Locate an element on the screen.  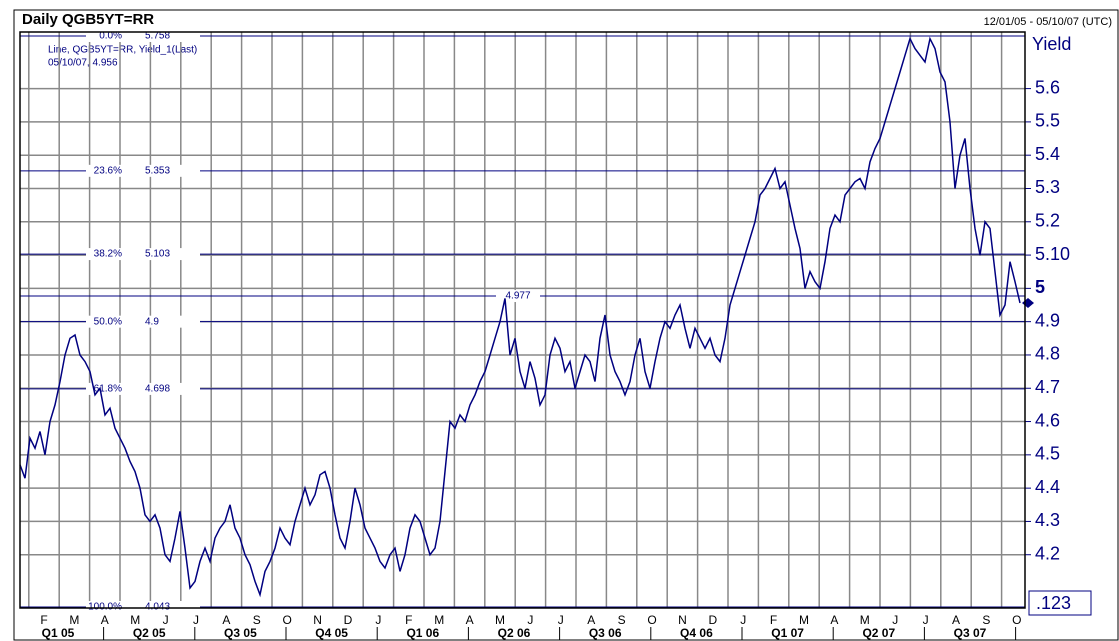
y-tick-label: 4.7 is located at coordinates (1047, 387).